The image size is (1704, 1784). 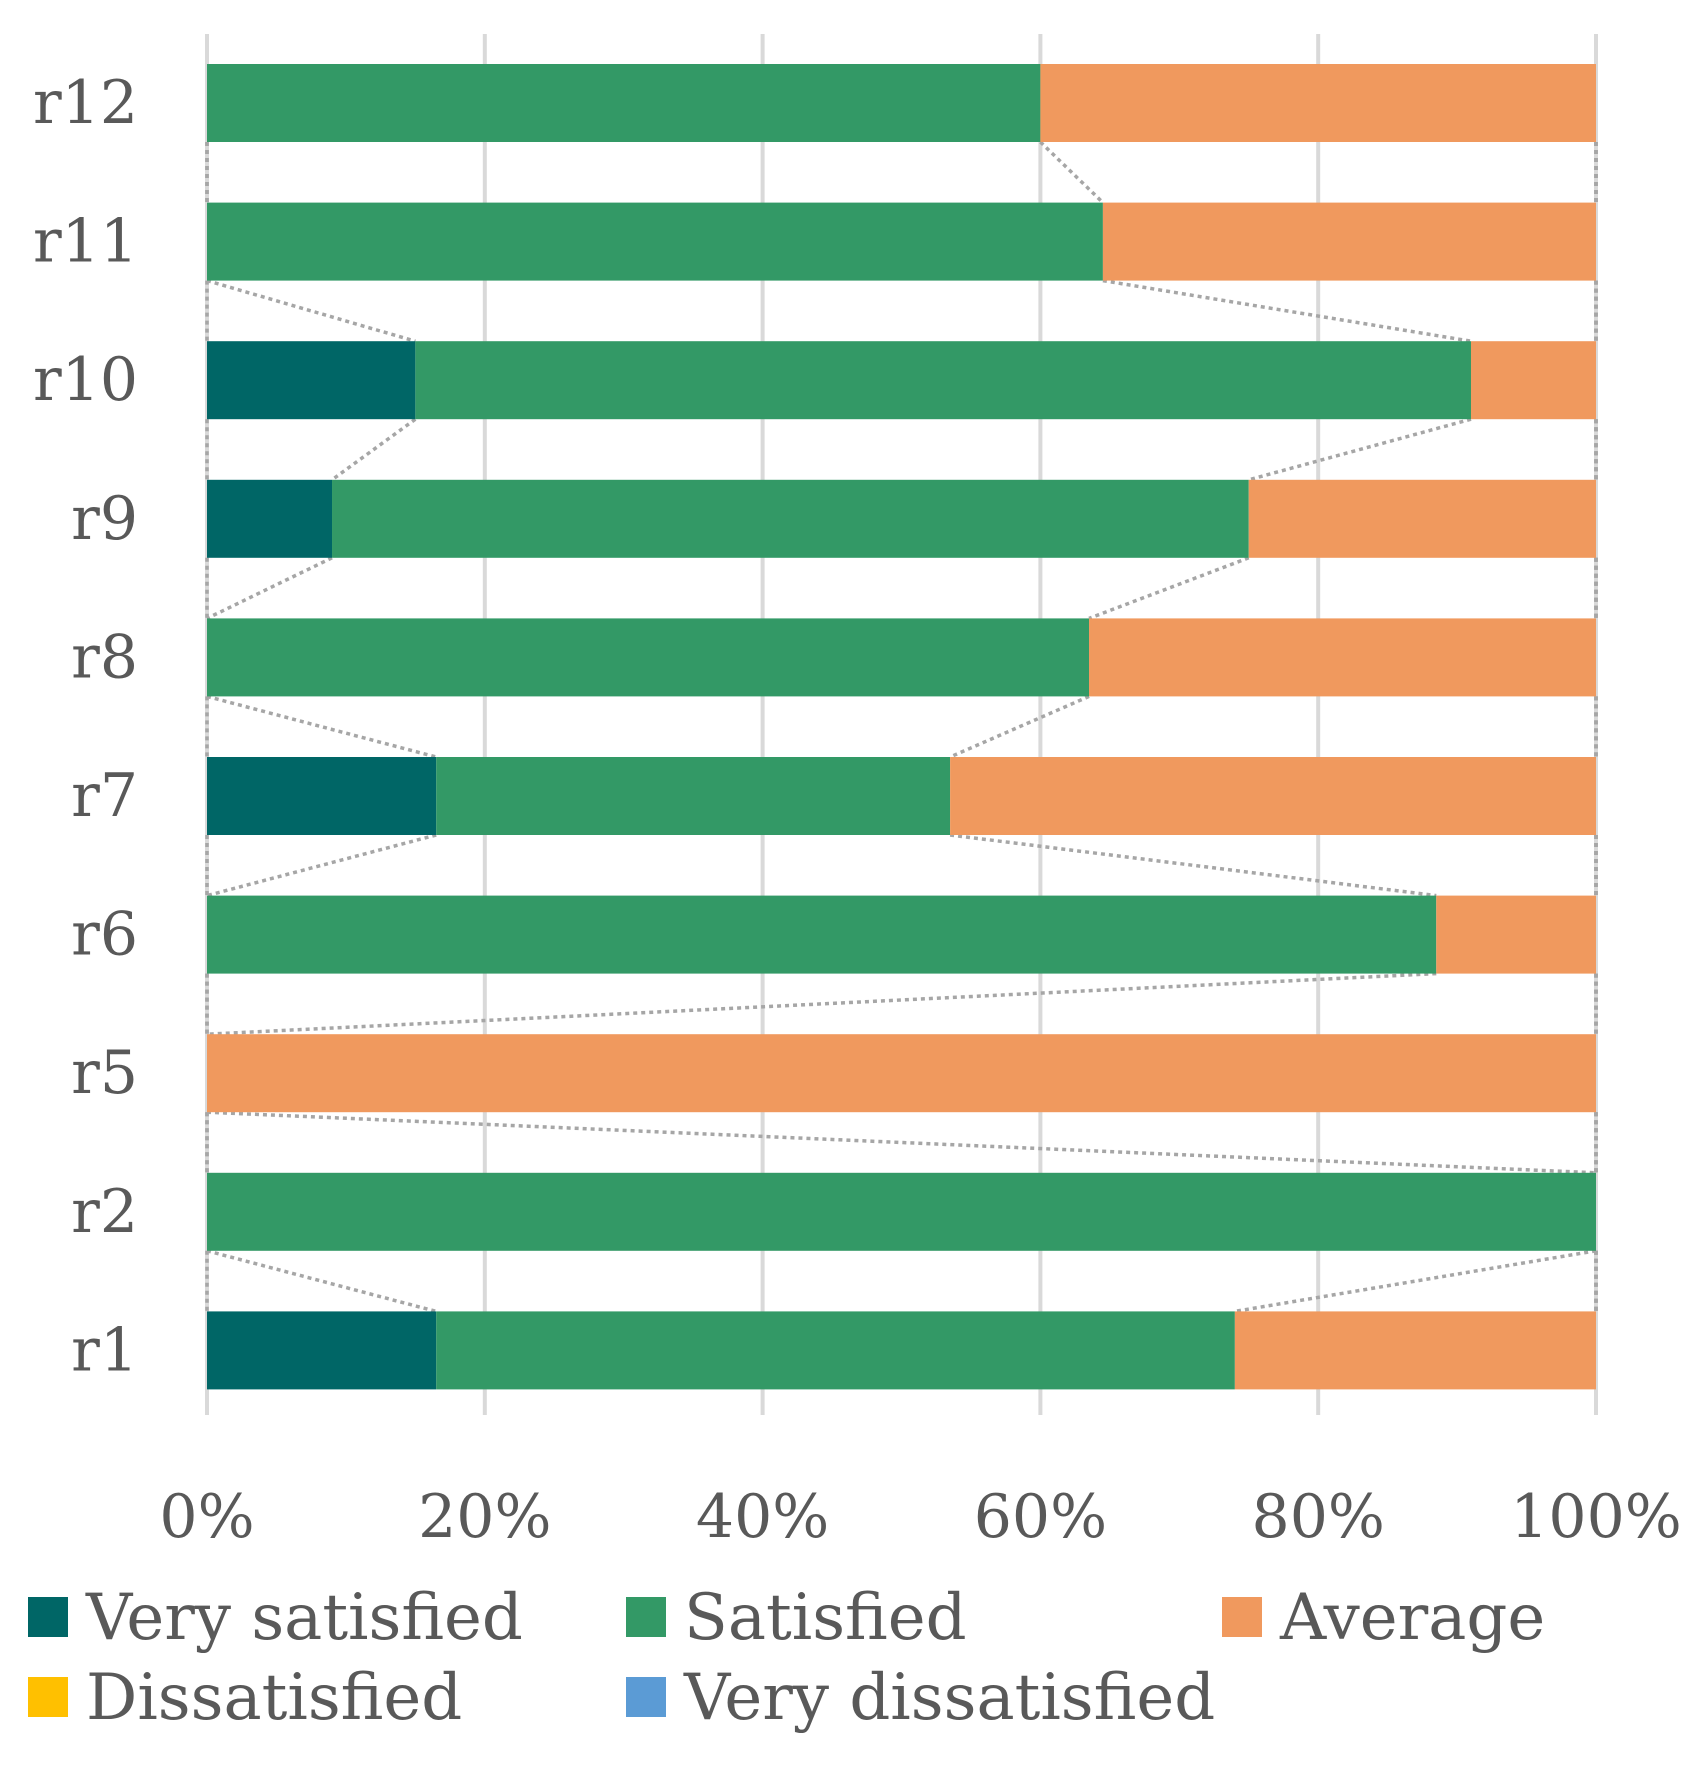 I want to click on bar-r7-satisfied, so click(x=693, y=796).